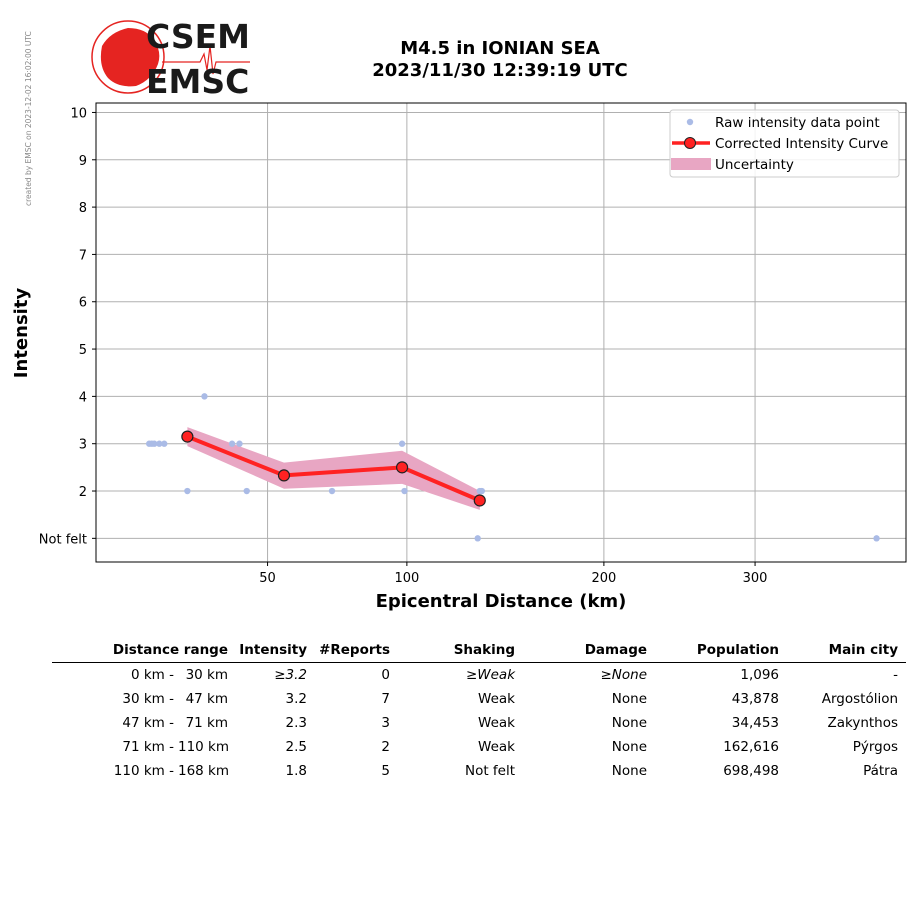  What do you see at coordinates (21, 333) in the screenshot?
I see `y-axis-label: Intensity` at bounding box center [21, 333].